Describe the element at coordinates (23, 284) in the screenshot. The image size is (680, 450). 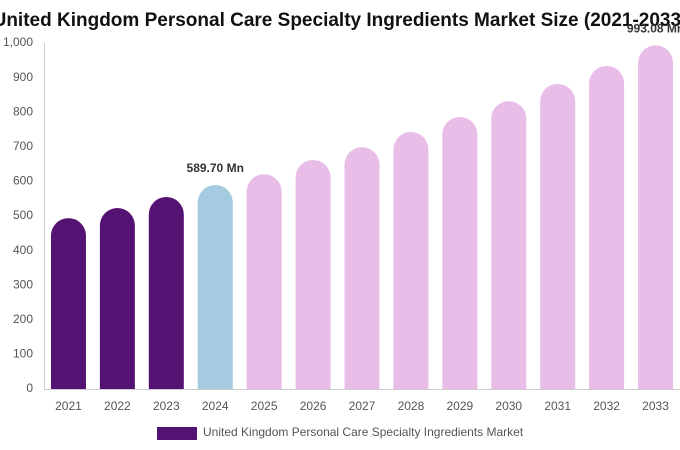
I see `y-tick-label: 300` at that location.